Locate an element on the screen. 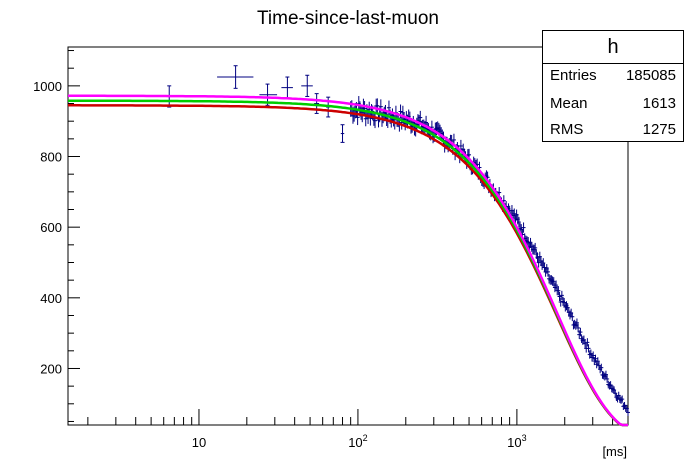  y-tick-label: 600 is located at coordinates (51, 227).